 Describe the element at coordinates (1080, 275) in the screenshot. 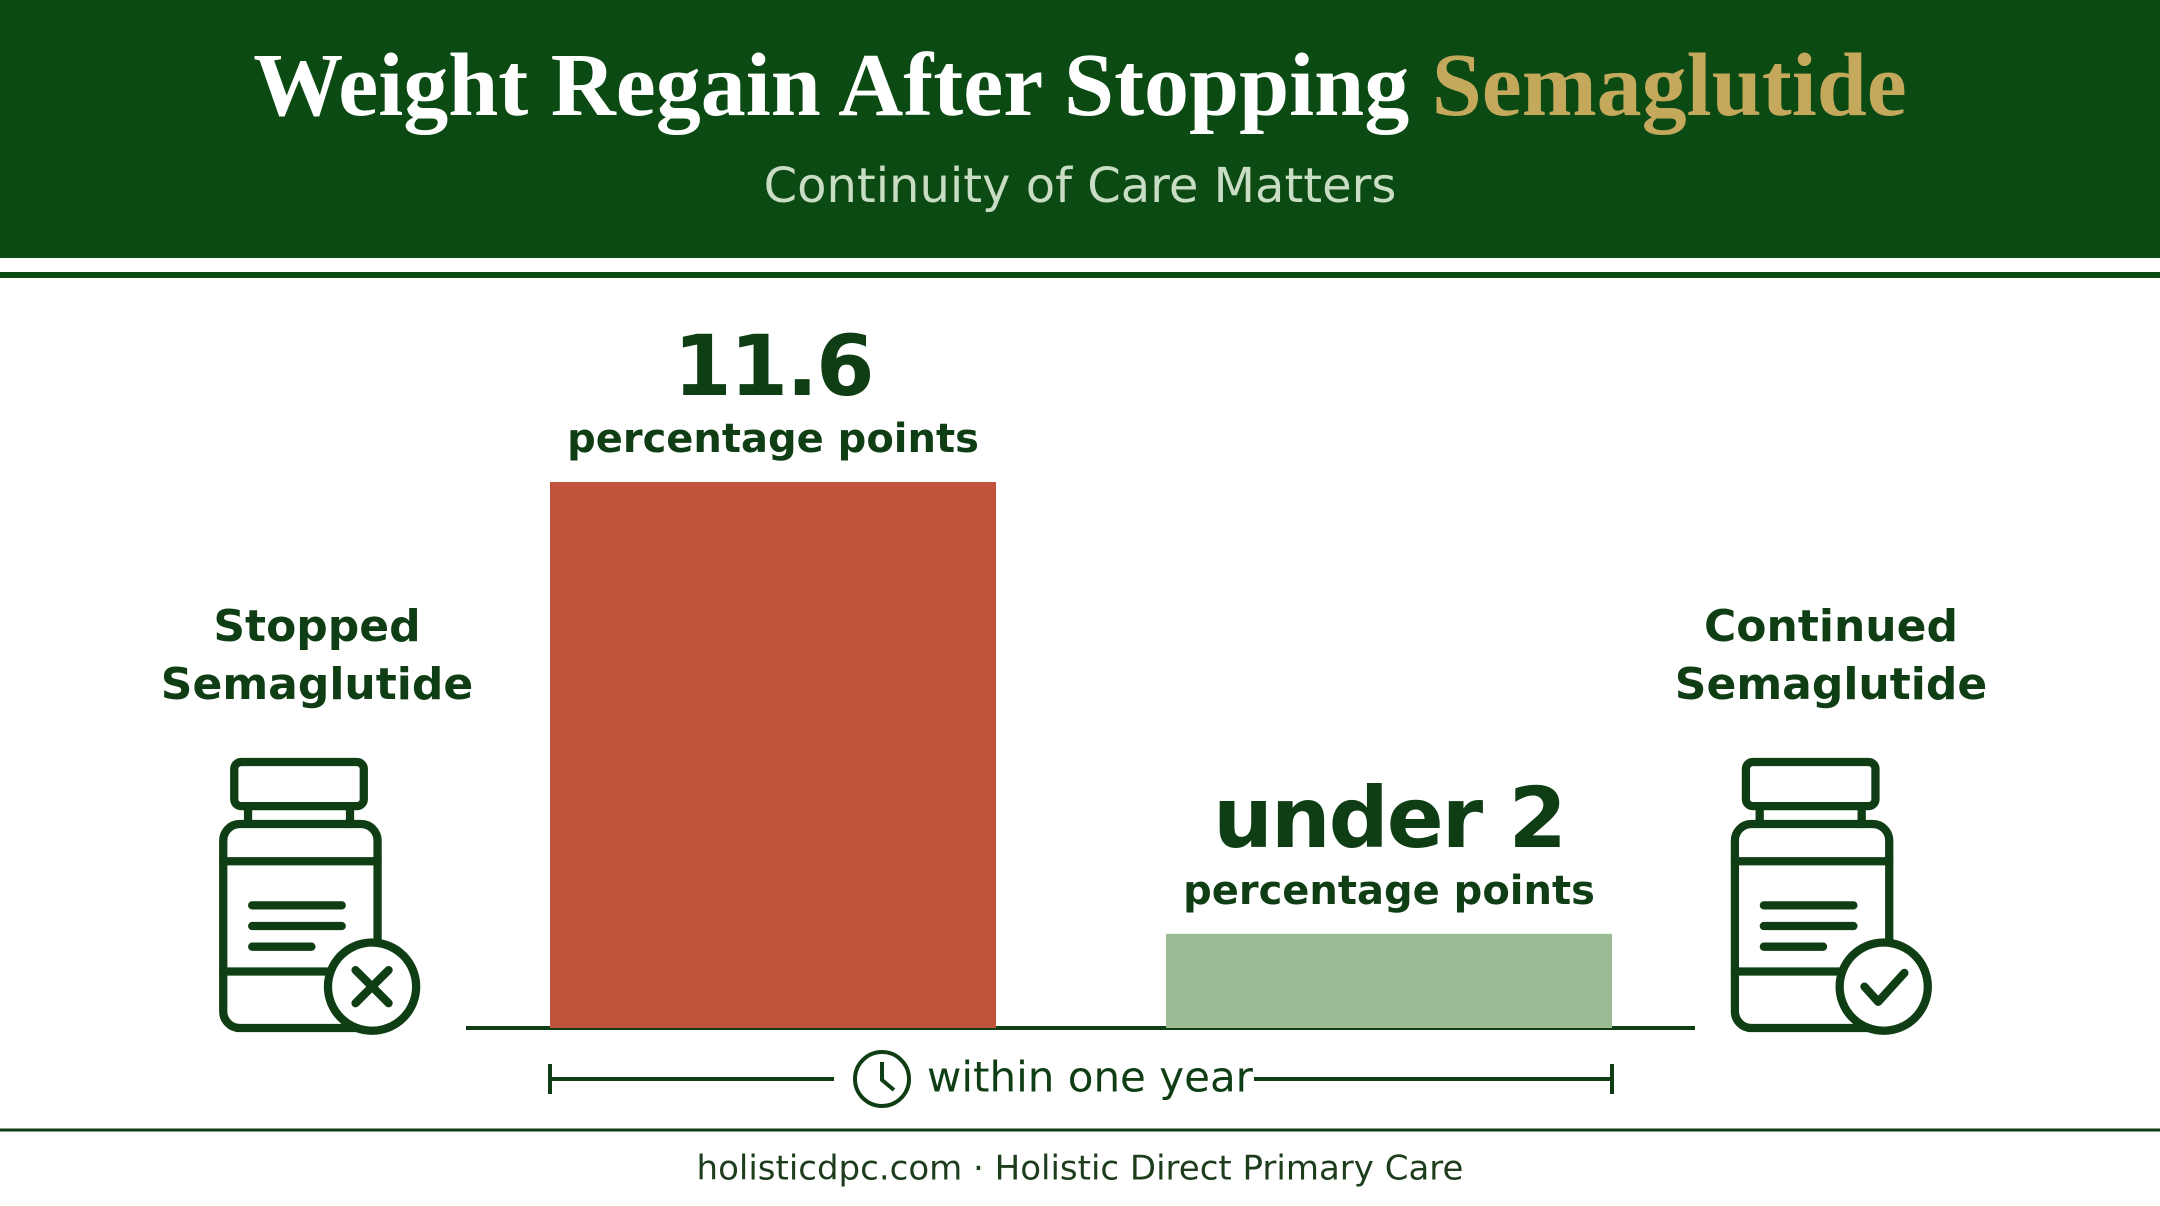

I see `header-rule` at that location.